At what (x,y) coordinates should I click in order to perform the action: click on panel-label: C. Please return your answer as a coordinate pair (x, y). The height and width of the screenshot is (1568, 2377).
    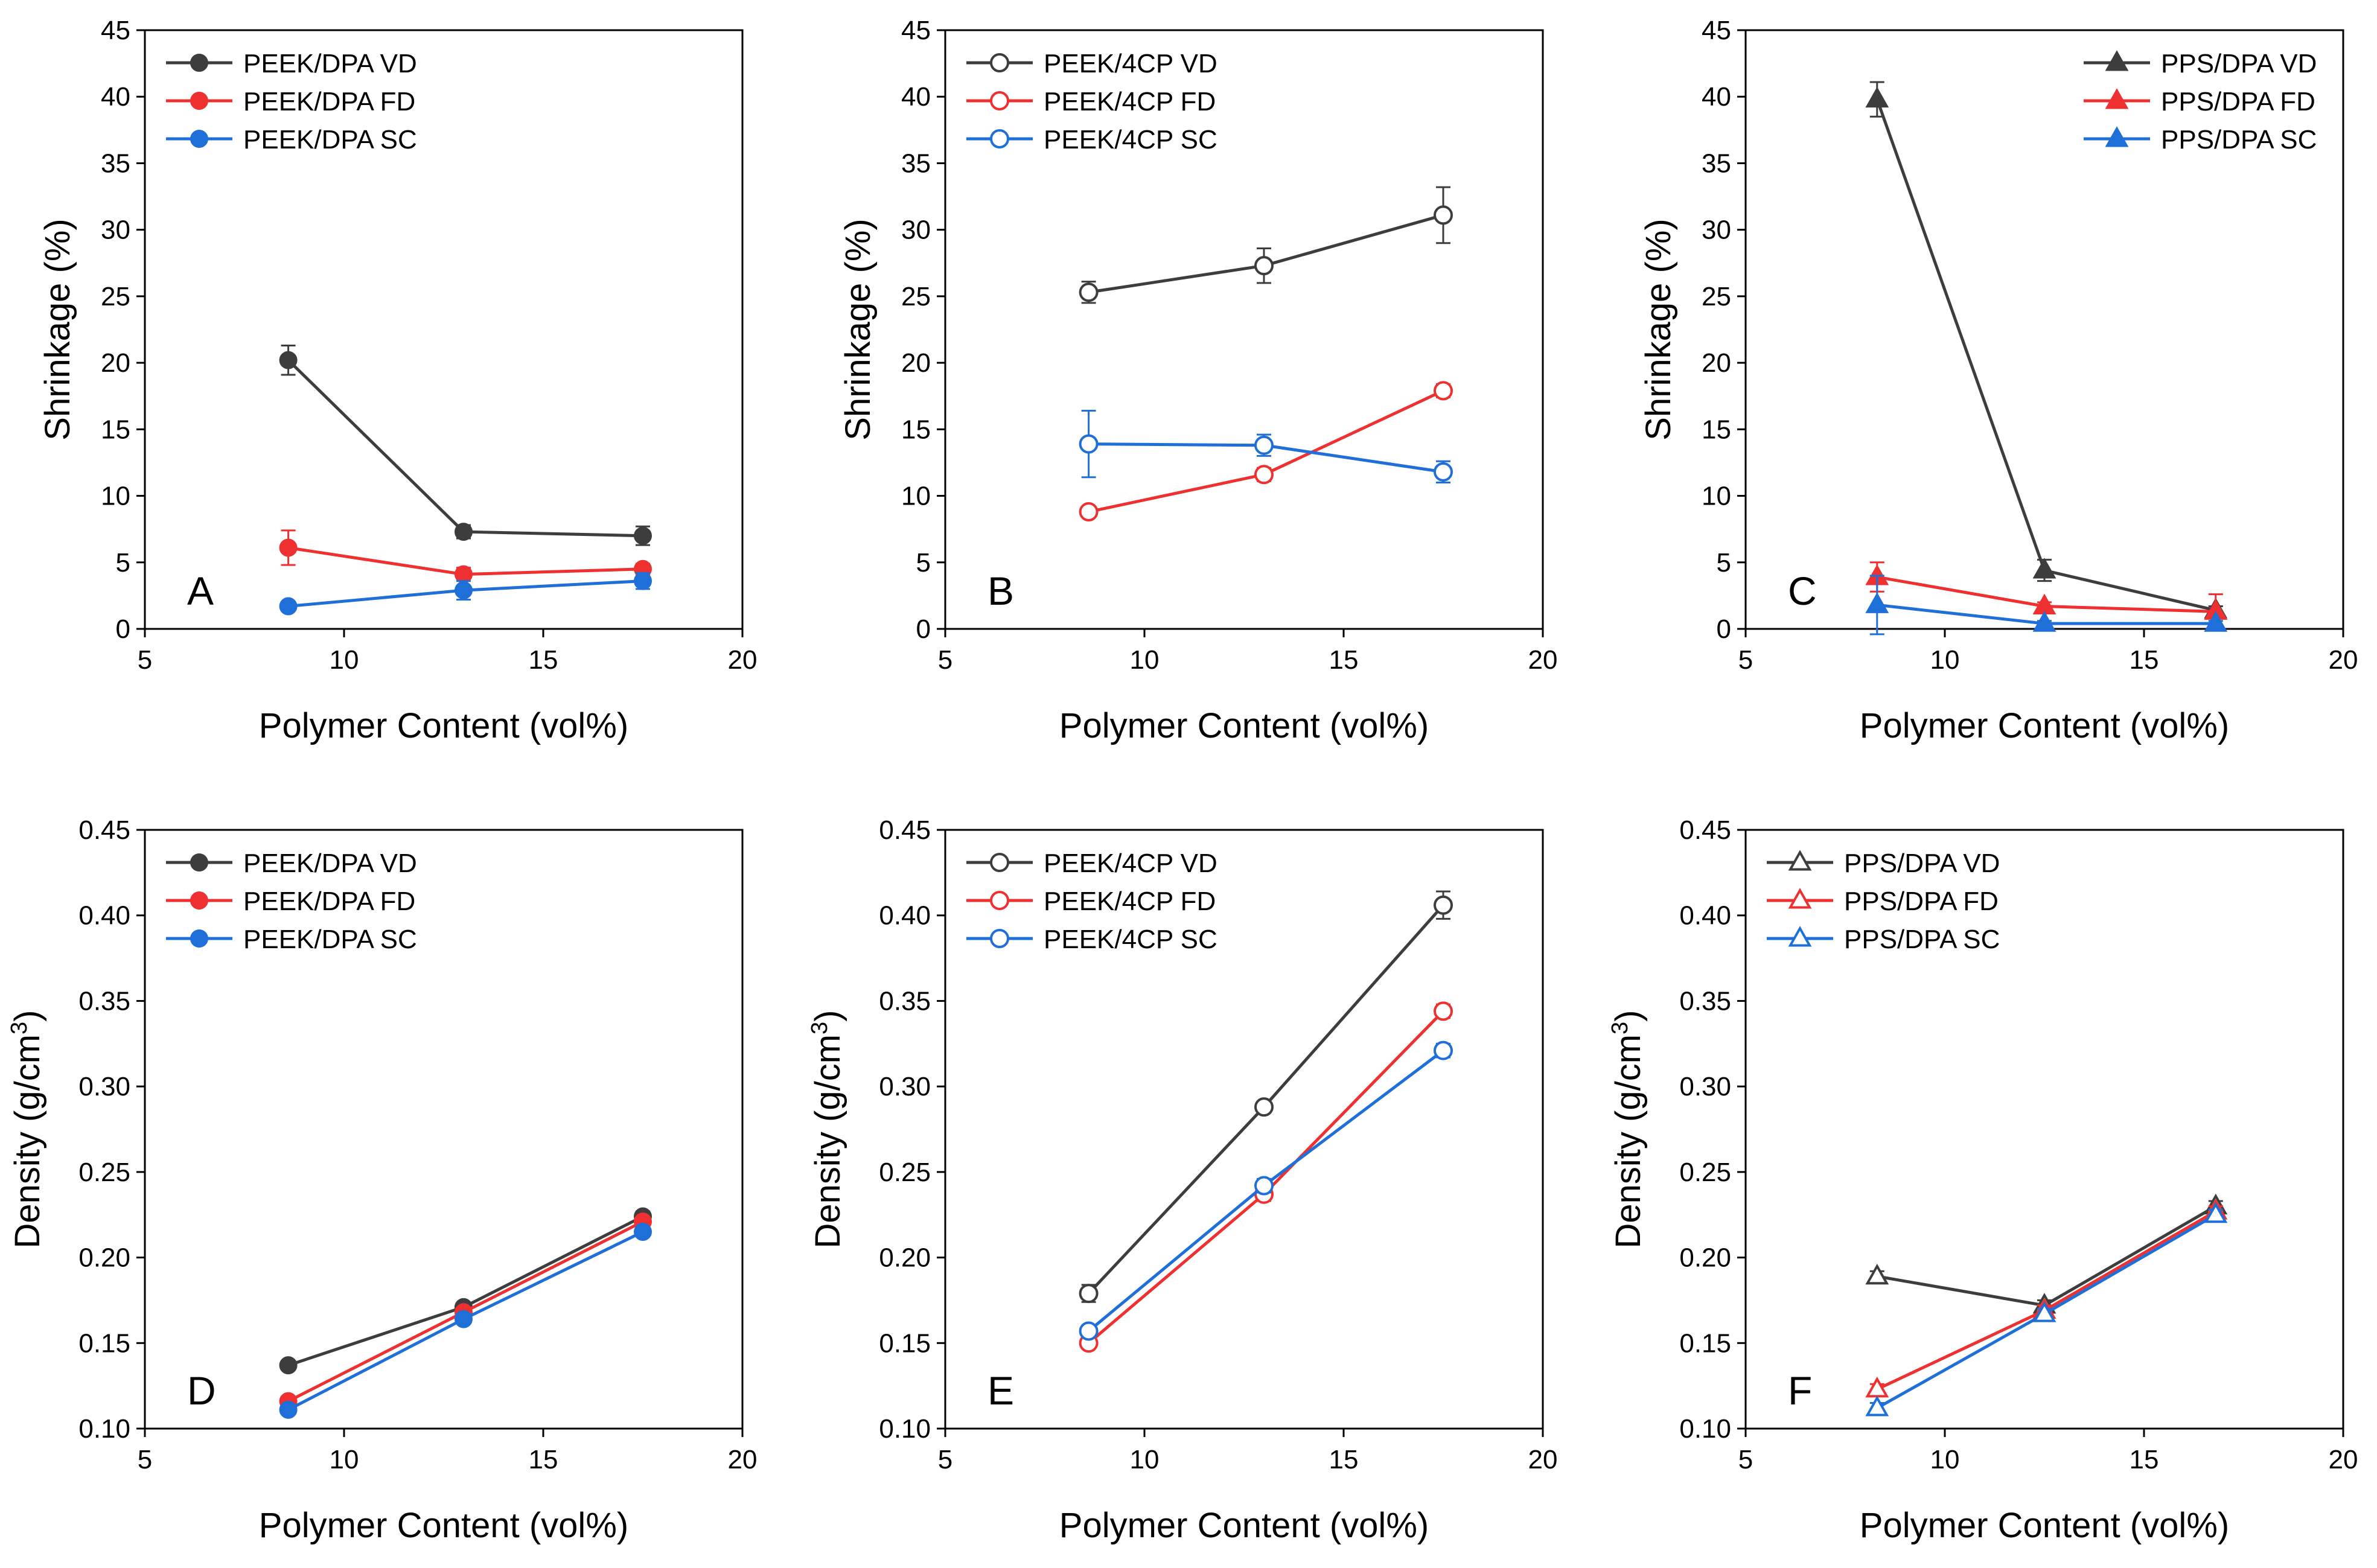
    Looking at the image, I should click on (1802, 591).